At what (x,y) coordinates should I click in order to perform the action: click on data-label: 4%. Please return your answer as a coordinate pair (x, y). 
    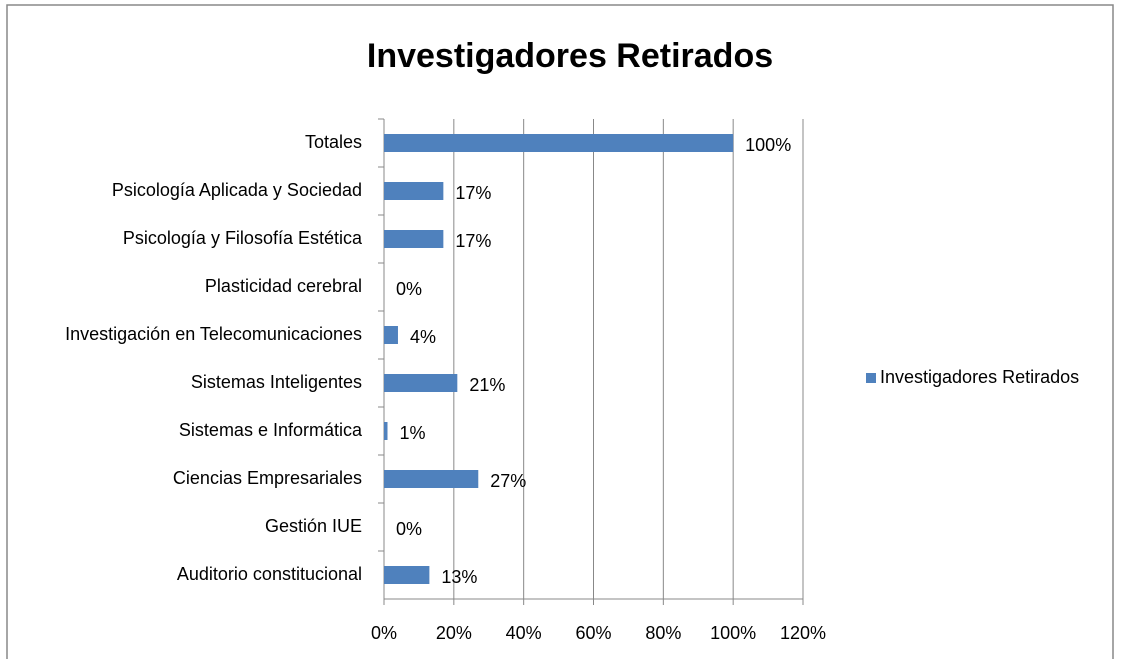
    Looking at the image, I should click on (423, 337).